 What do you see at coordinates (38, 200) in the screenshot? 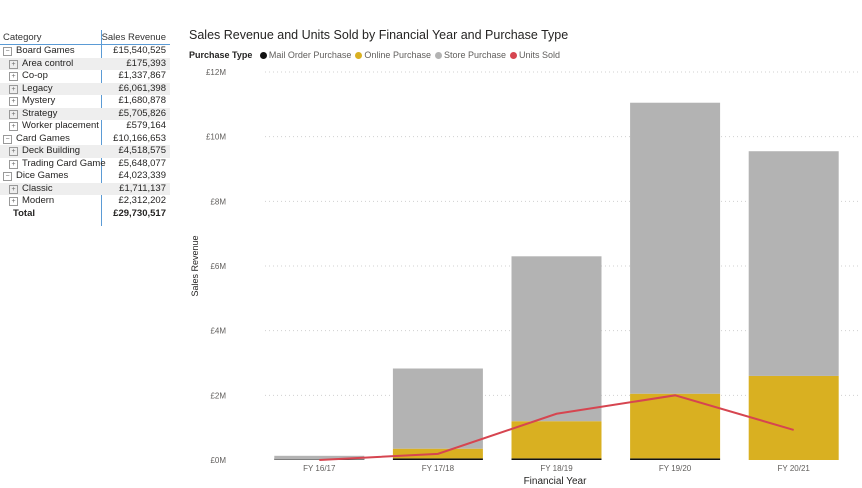
I see `row-label-text: Modern` at bounding box center [38, 200].